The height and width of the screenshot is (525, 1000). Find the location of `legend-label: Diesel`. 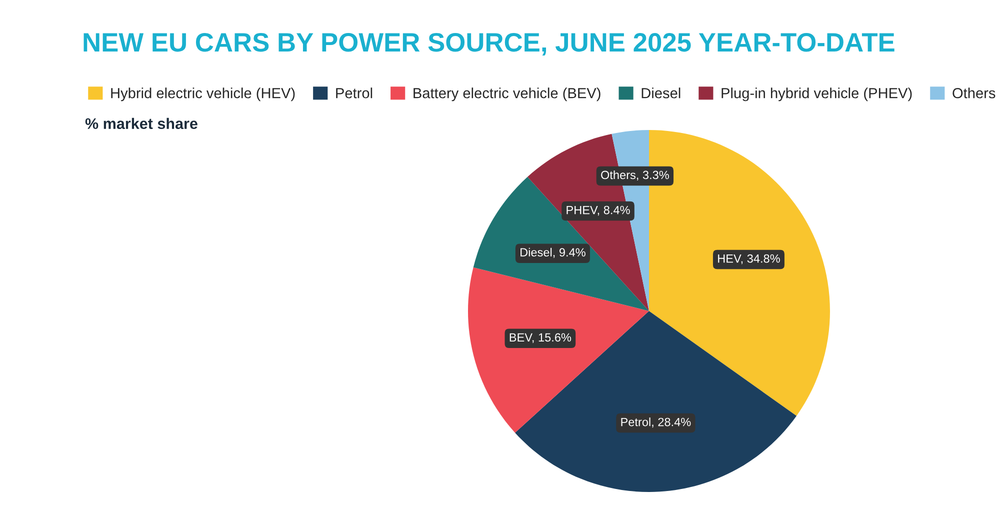

legend-label: Diesel is located at coordinates (661, 93).